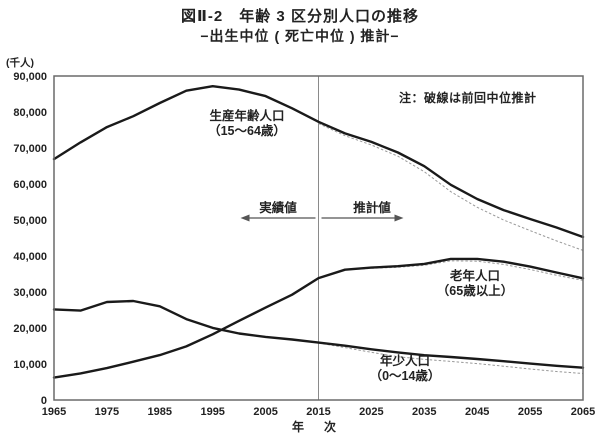  What do you see at coordinates (372, 208) in the screenshot?
I see `projected-values-label: 推計値` at bounding box center [372, 208].